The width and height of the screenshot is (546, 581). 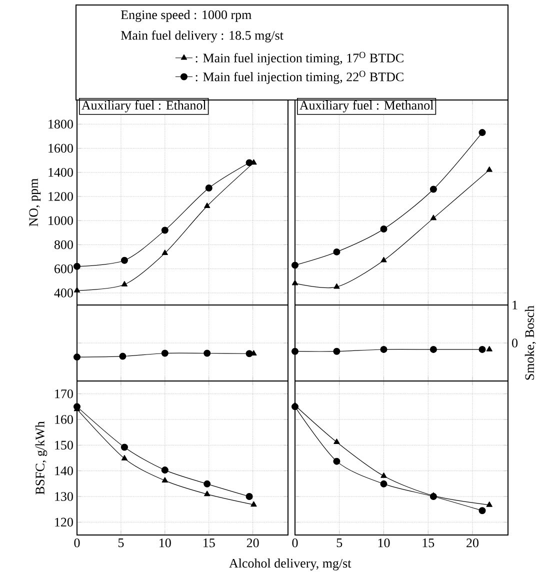 I want to click on legend-label: : Main fuel injection timing, 22$^{O}$ BTDC, so click(x=300, y=77).